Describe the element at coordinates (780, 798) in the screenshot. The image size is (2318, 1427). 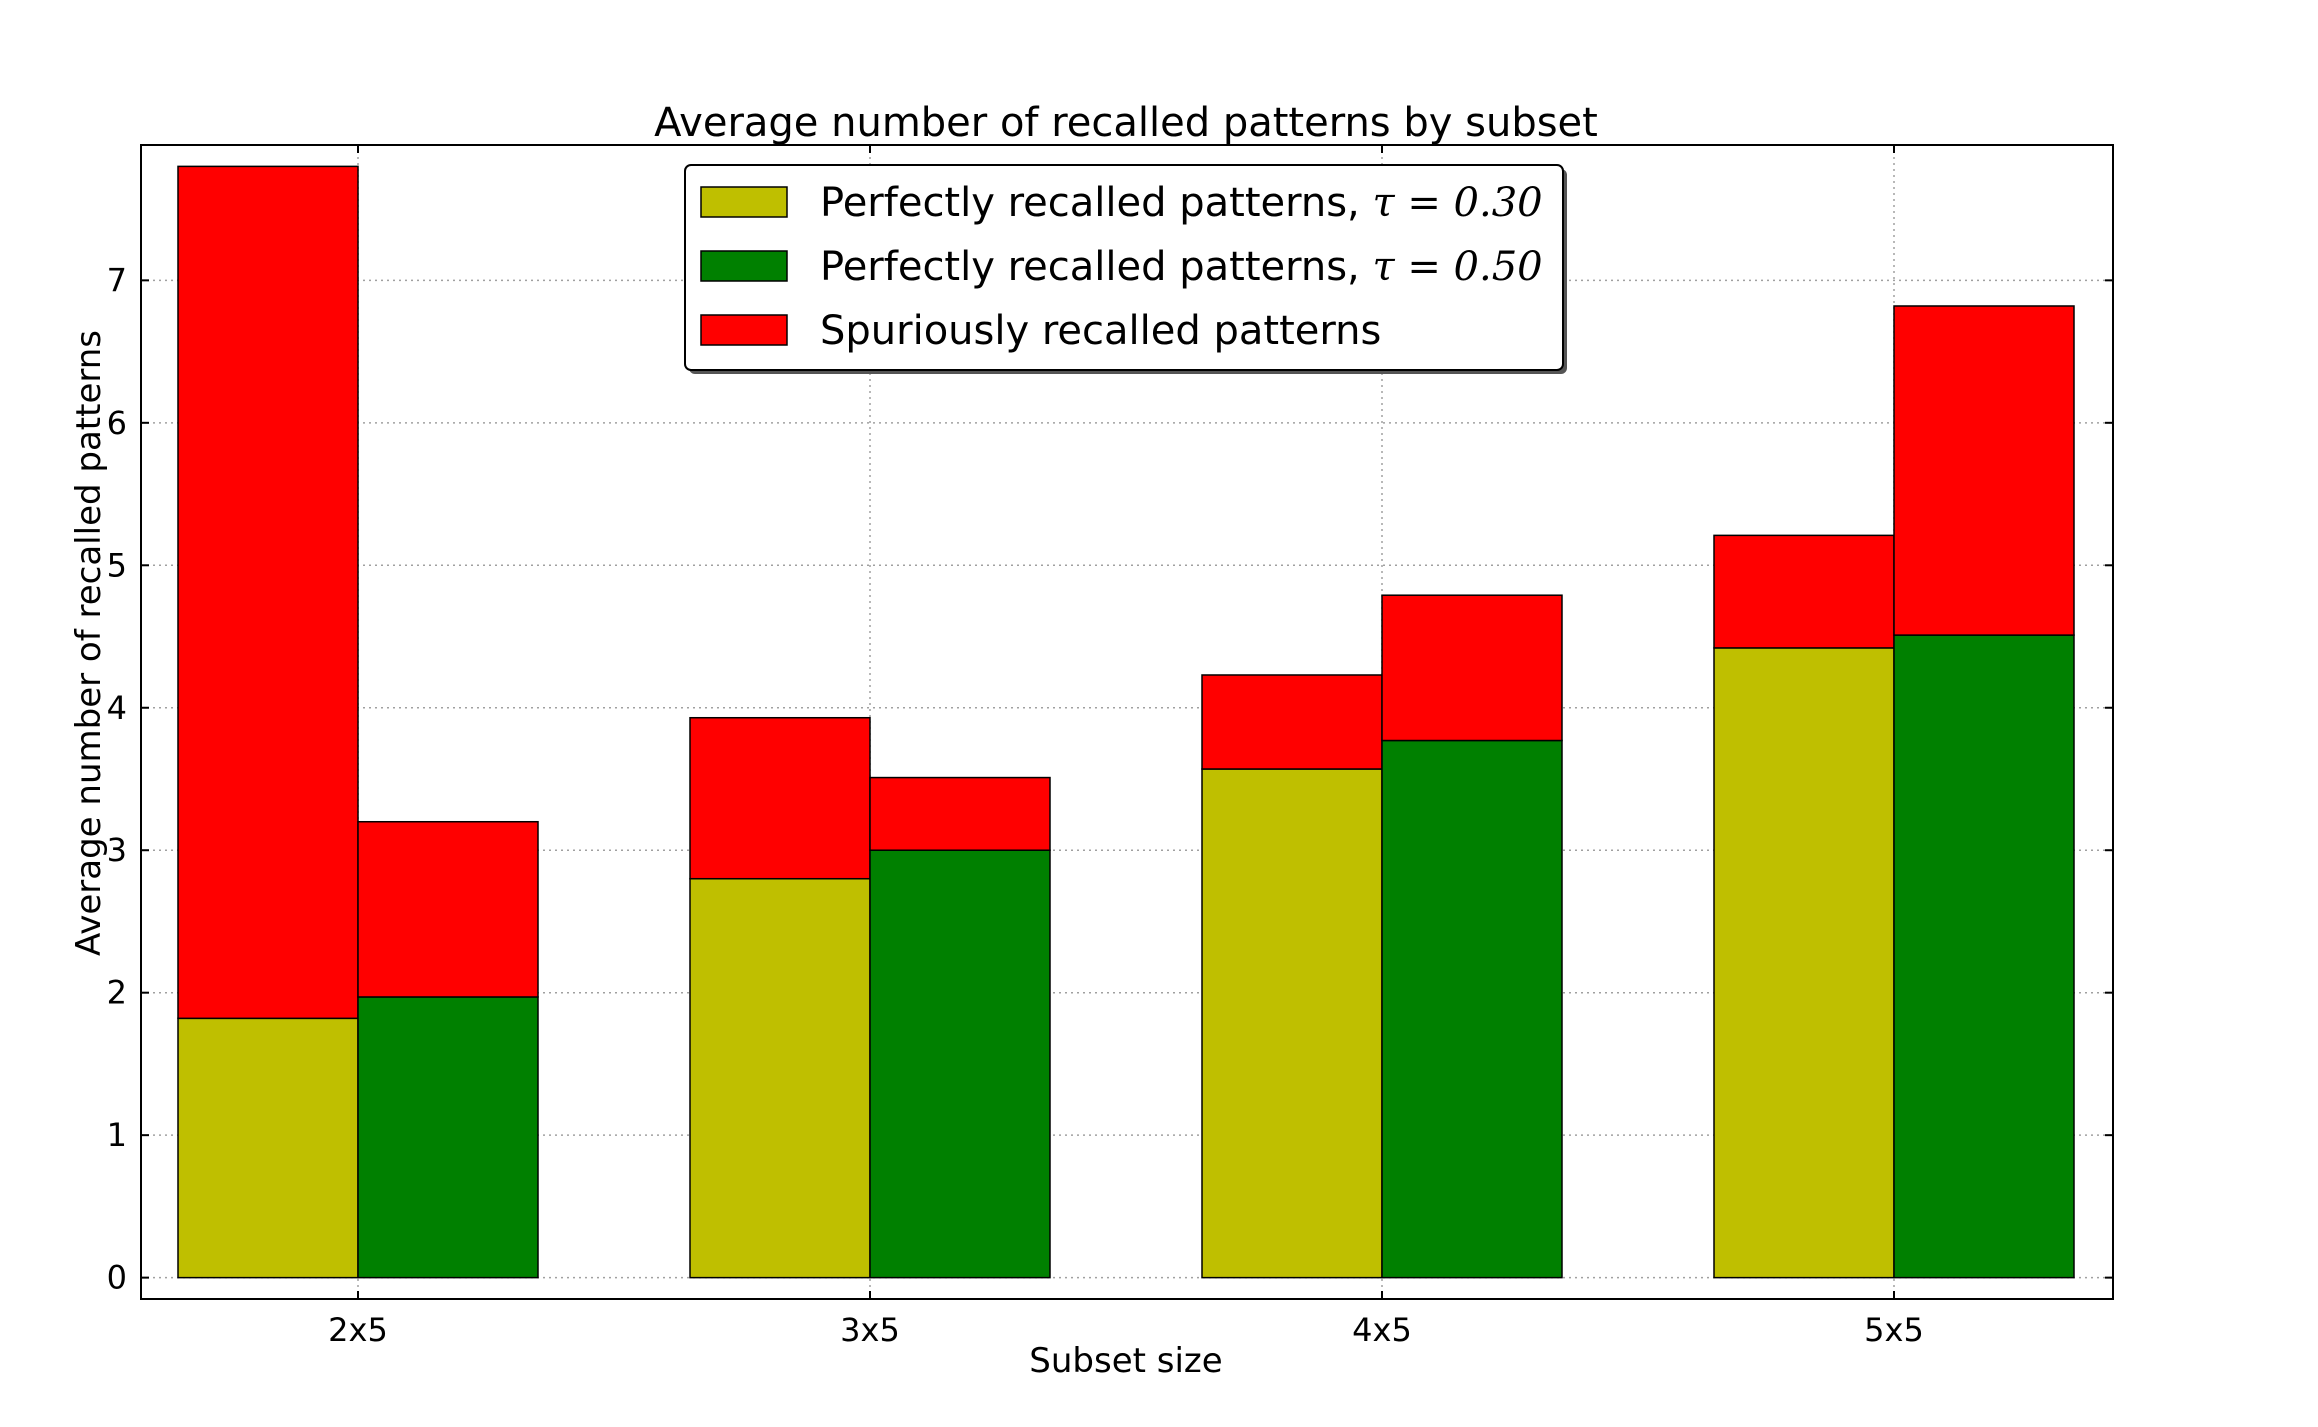
I see `bar-spurious-tau-030-3x5` at that location.